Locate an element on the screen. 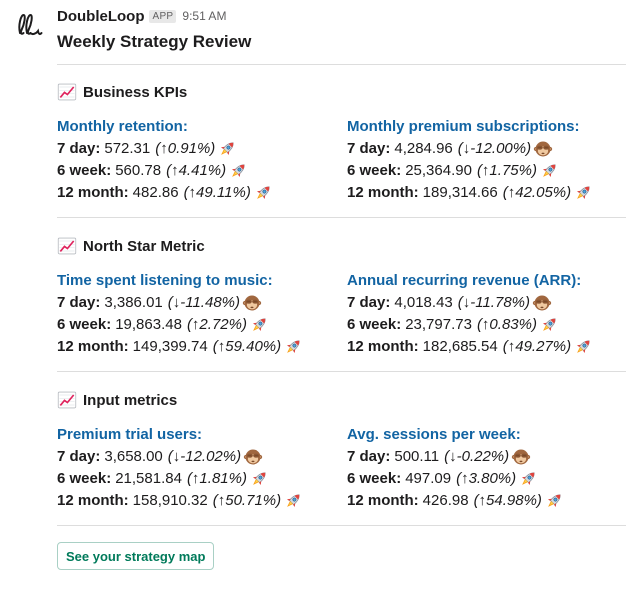  metric-value: 497.09 is located at coordinates (428, 478).